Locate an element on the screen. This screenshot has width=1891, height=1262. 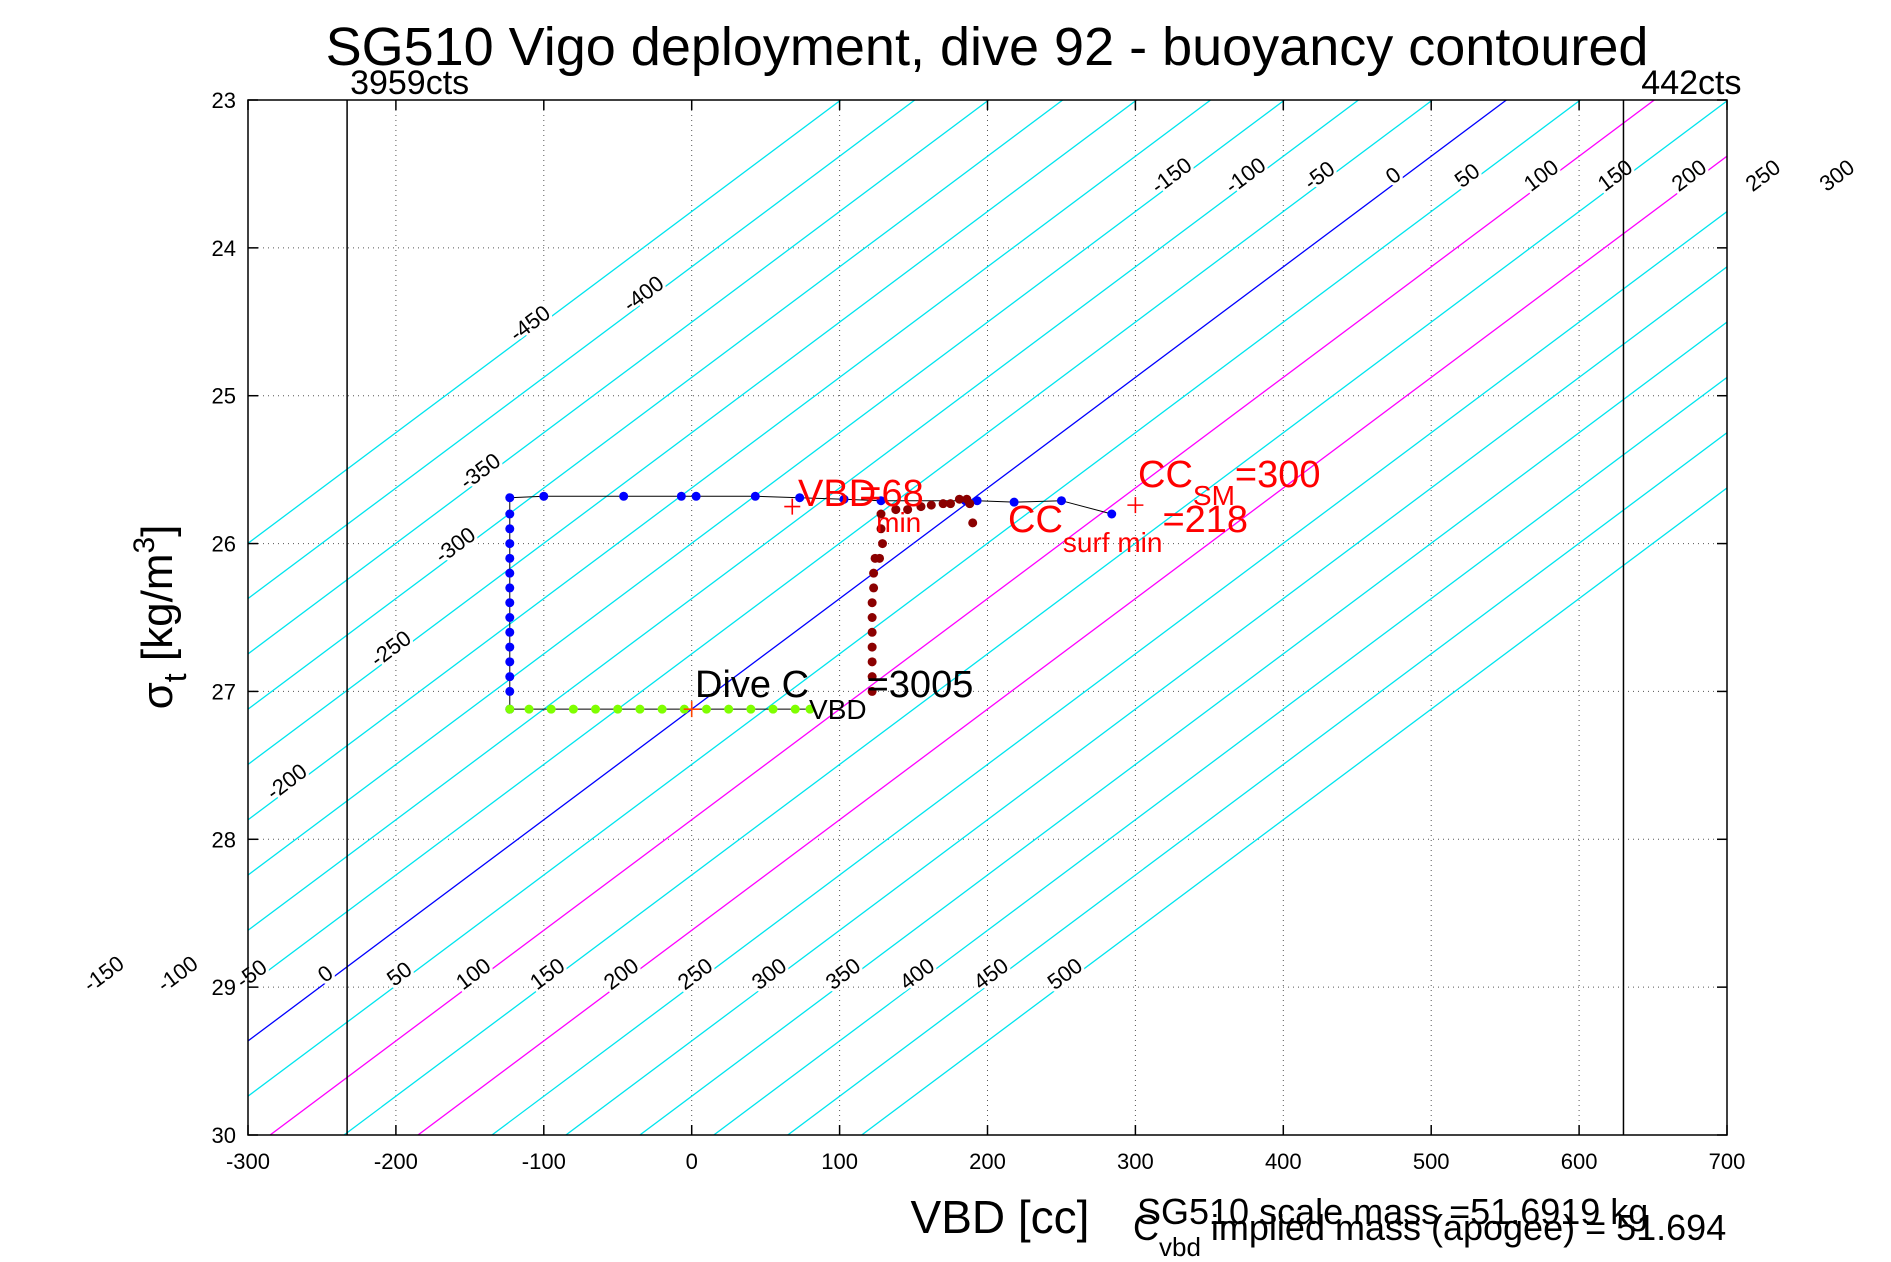
y-tick-label: 23 is located at coordinates (224, 100).